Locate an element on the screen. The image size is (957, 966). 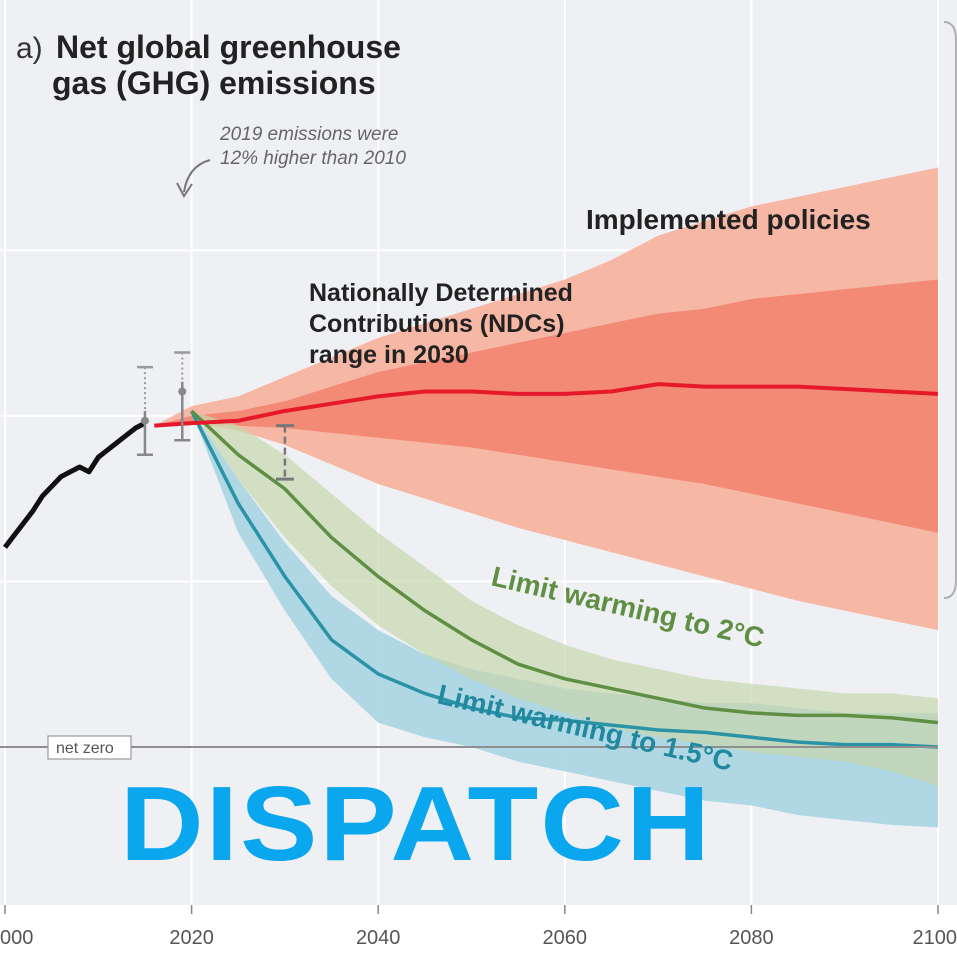
net-zero-label: net zero is located at coordinates (85, 748).